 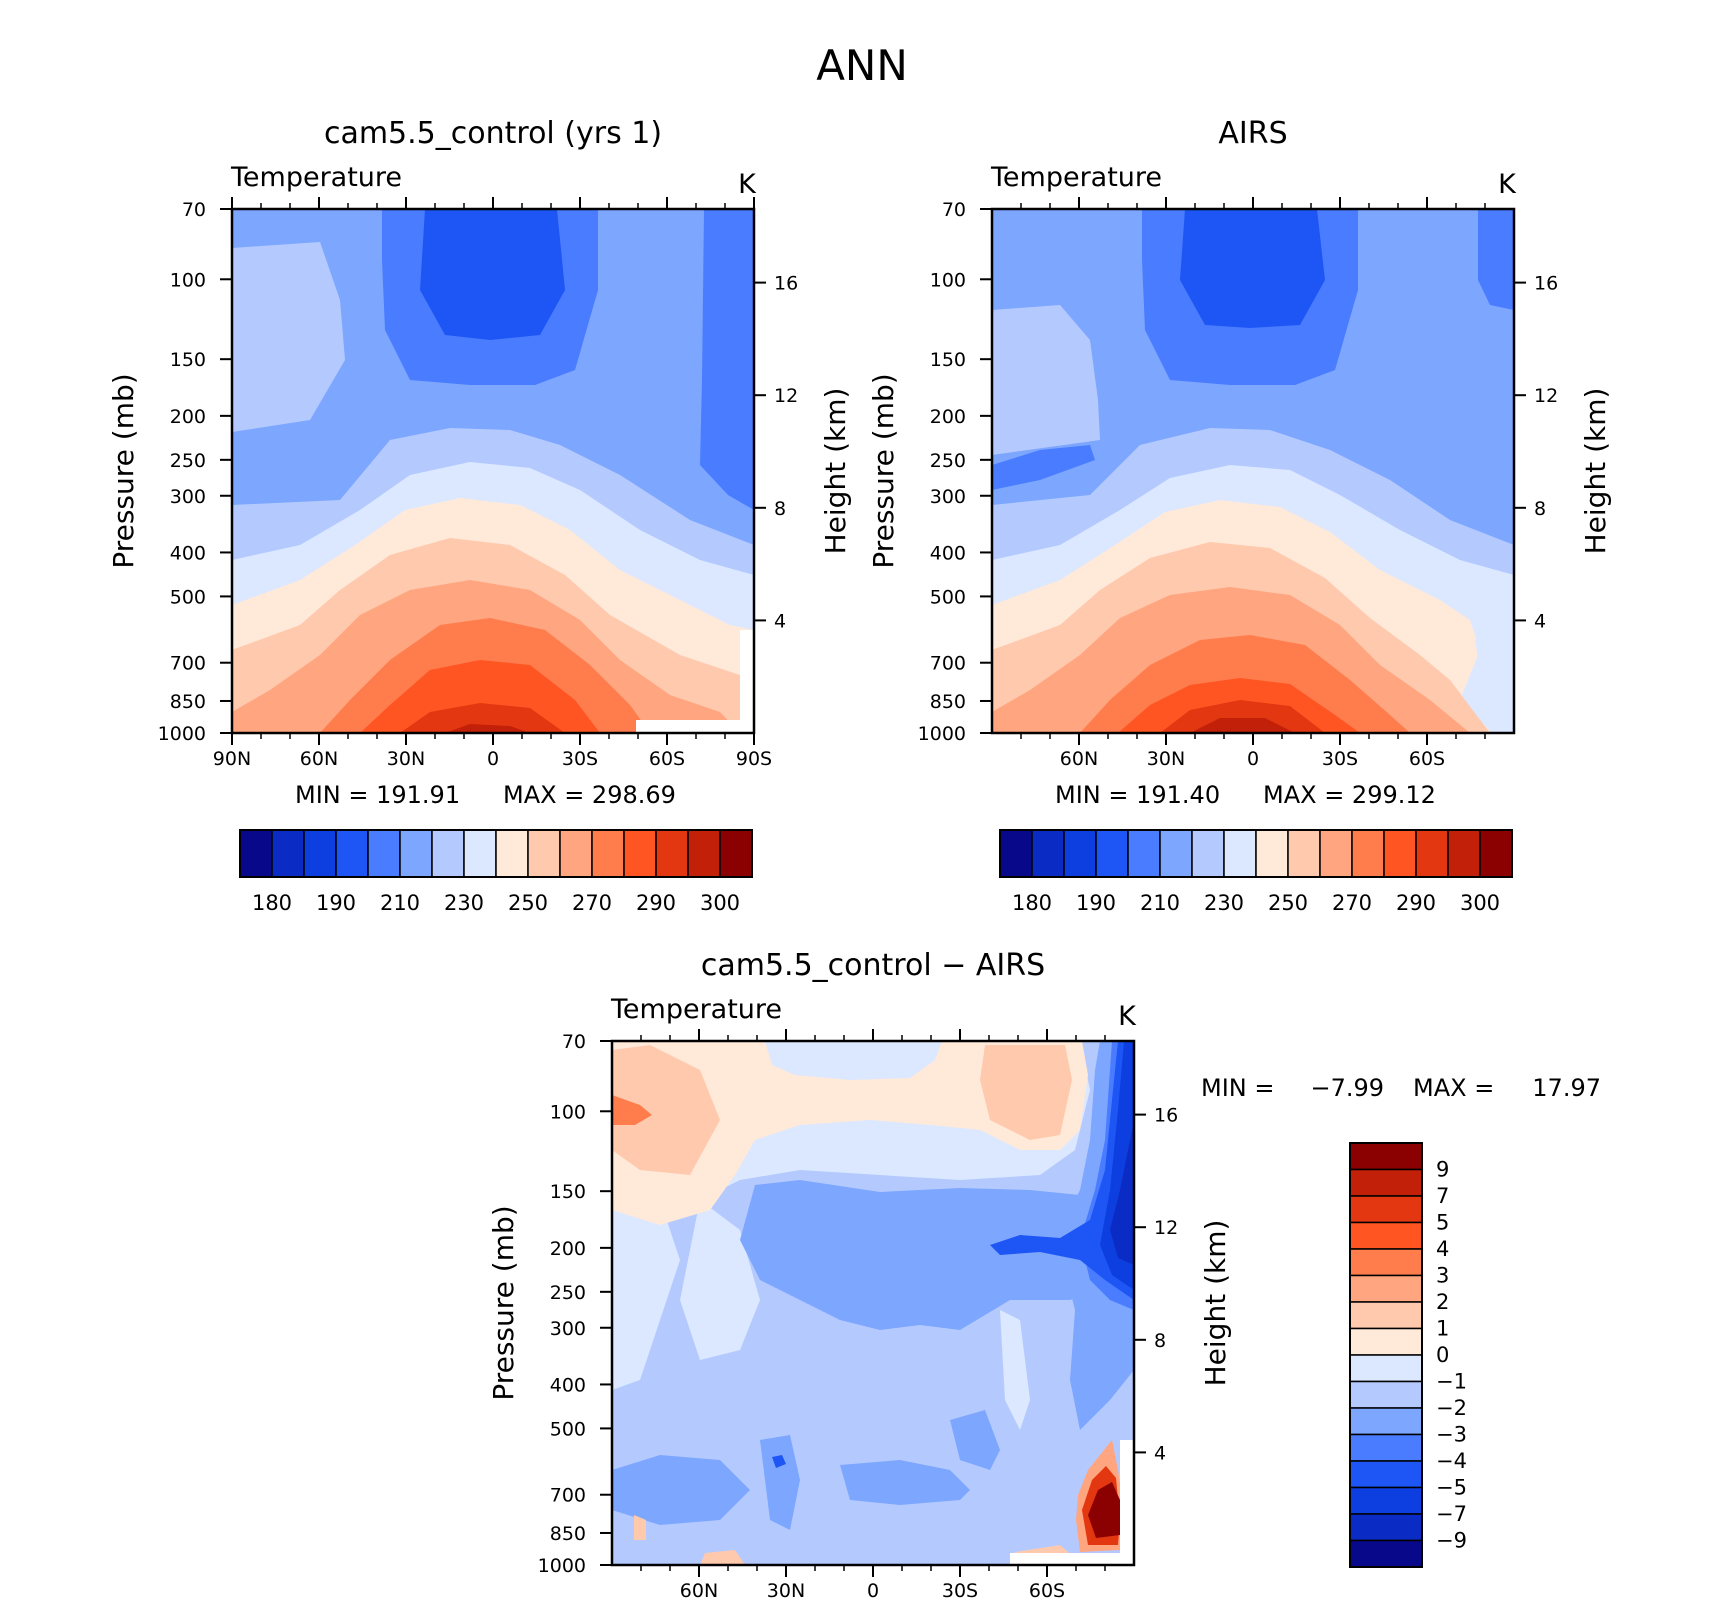 What do you see at coordinates (954, 210) in the screenshot?
I see `y-tick-label: 70` at bounding box center [954, 210].